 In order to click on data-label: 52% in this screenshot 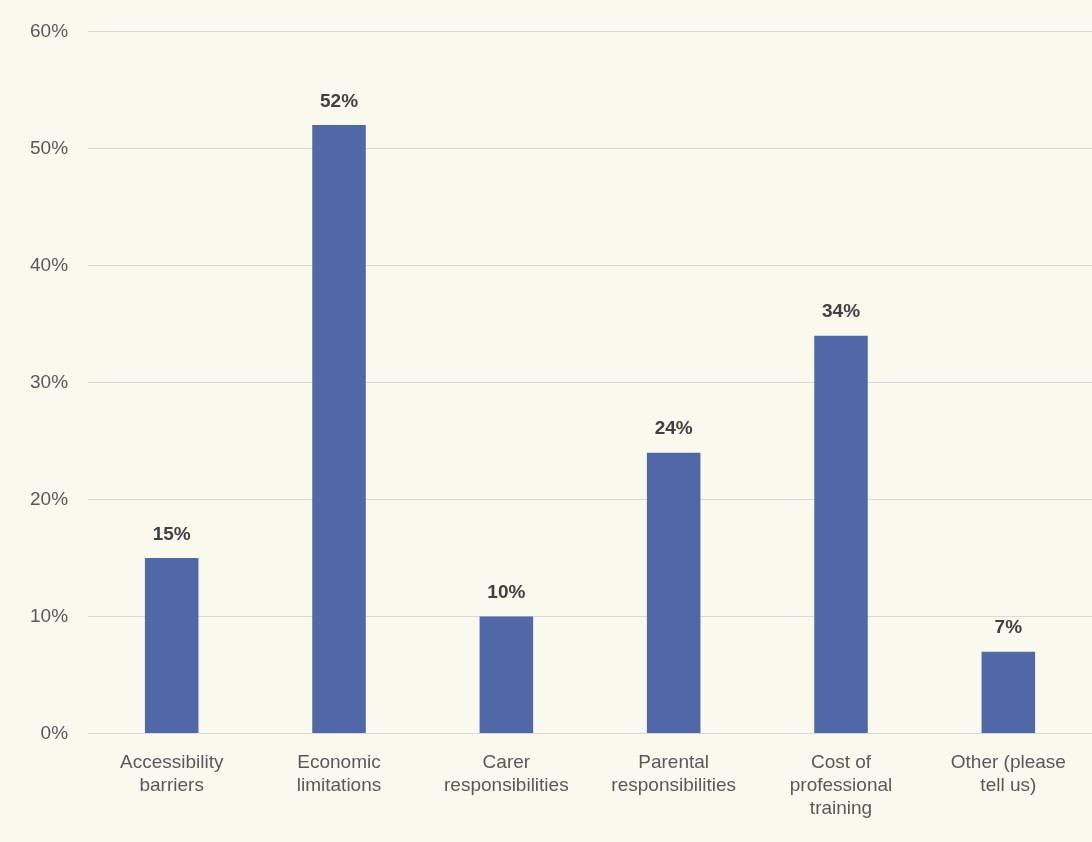, I will do `click(339, 100)`.